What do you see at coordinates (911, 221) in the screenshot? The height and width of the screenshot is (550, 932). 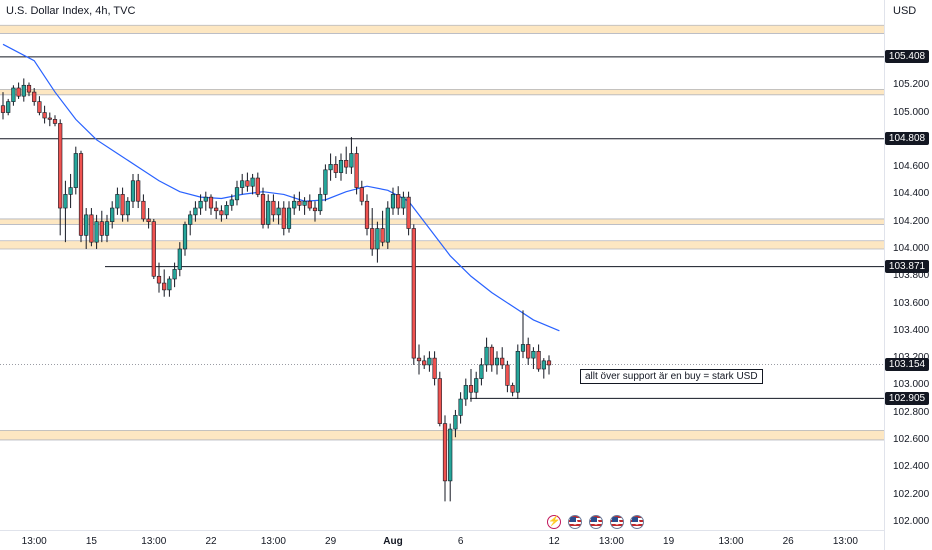 I see `price-tick-label: 104.200` at bounding box center [911, 221].